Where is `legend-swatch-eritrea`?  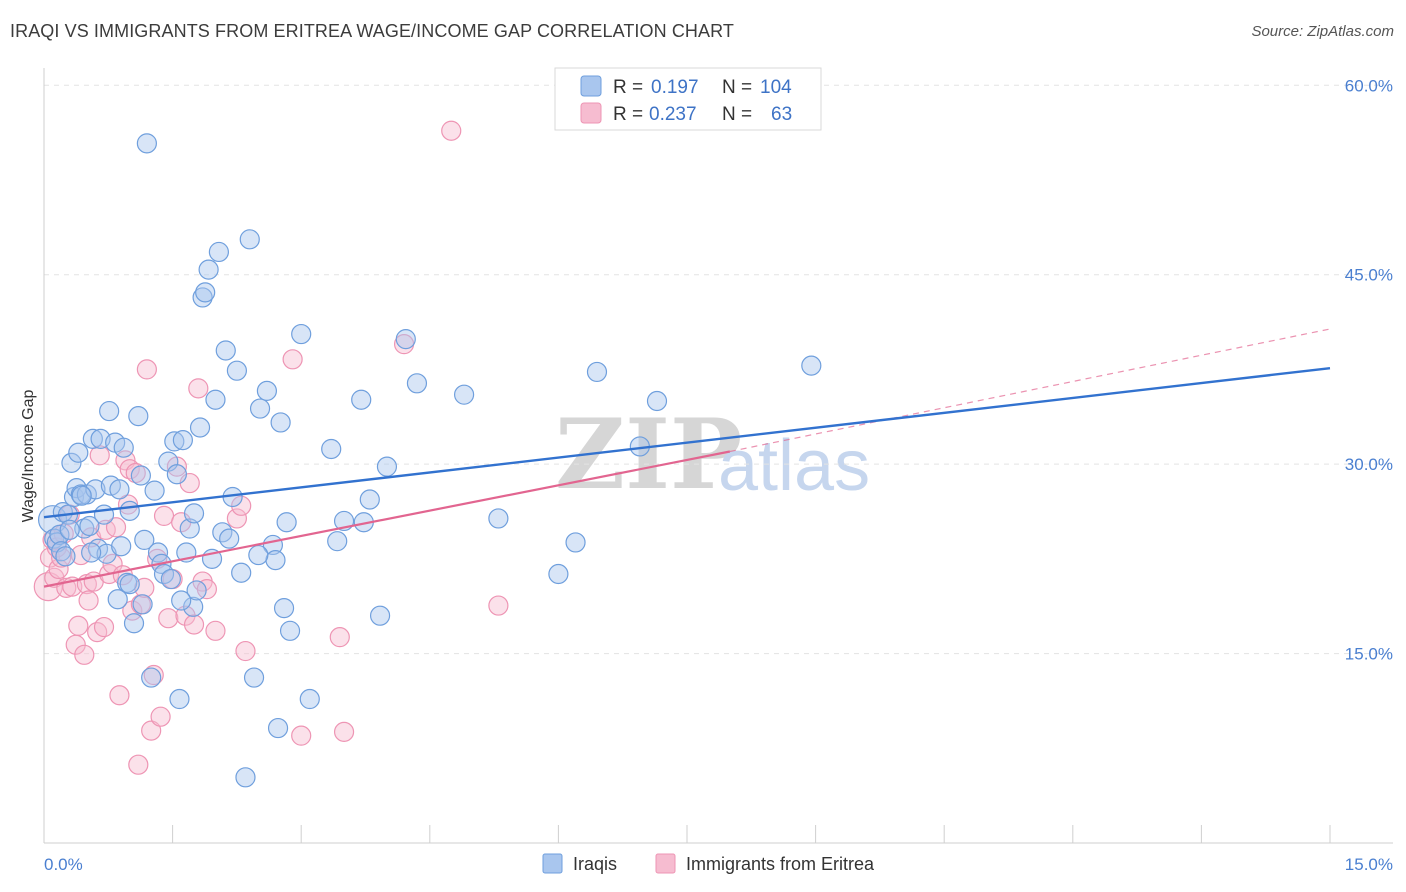
legend-swatch-eritrea is located at coordinates (591, 113).